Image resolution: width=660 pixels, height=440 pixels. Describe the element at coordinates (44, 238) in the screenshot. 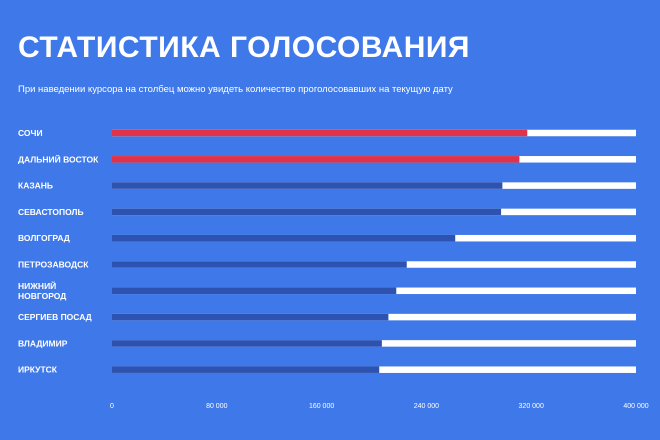

I see `category-label: ВОЛГОГРАД` at that location.